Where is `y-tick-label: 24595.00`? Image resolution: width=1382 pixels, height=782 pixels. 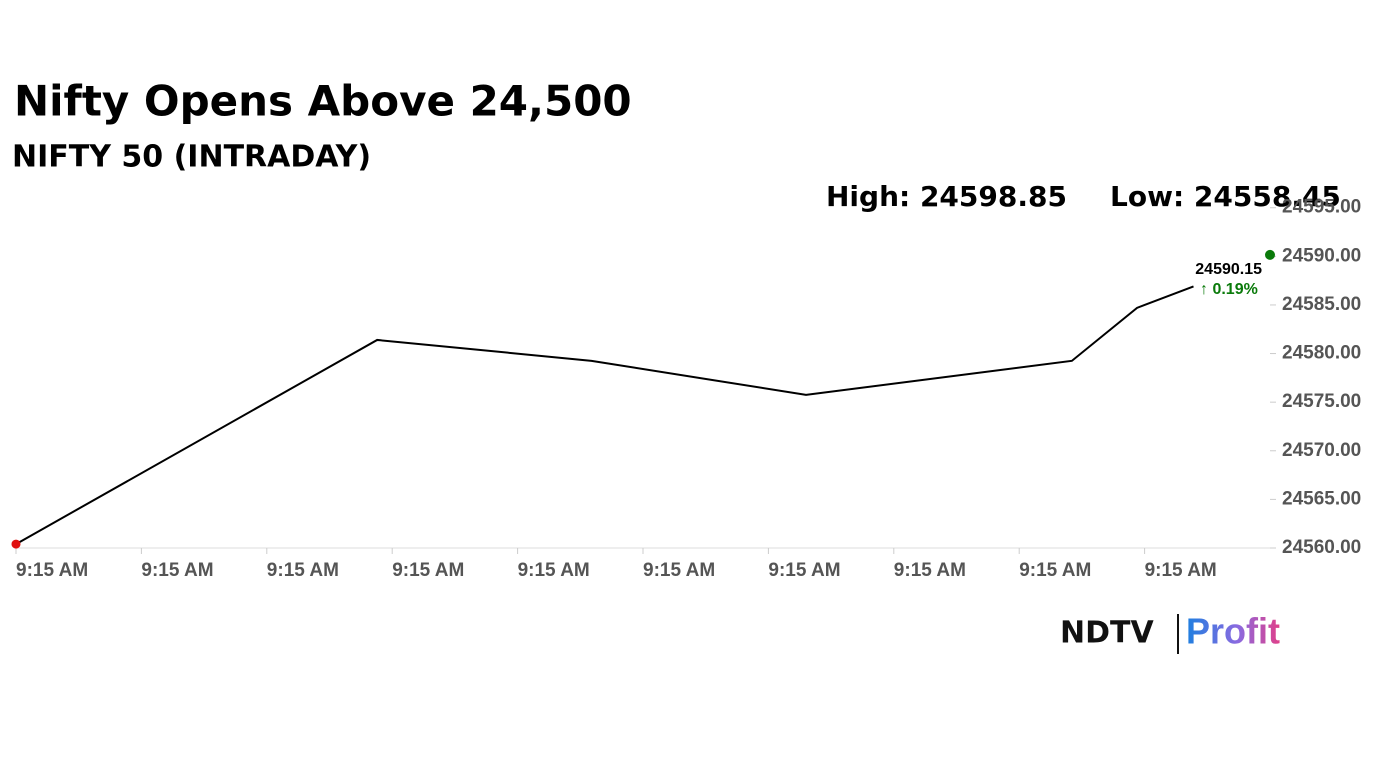 y-tick-label: 24595.00 is located at coordinates (1321, 207).